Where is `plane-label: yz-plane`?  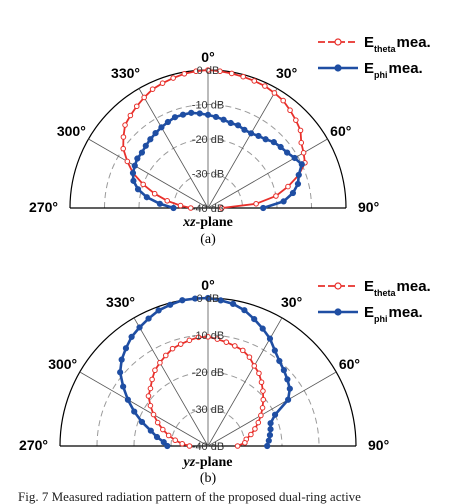 plane-label: yz-plane is located at coordinates (206, 462).